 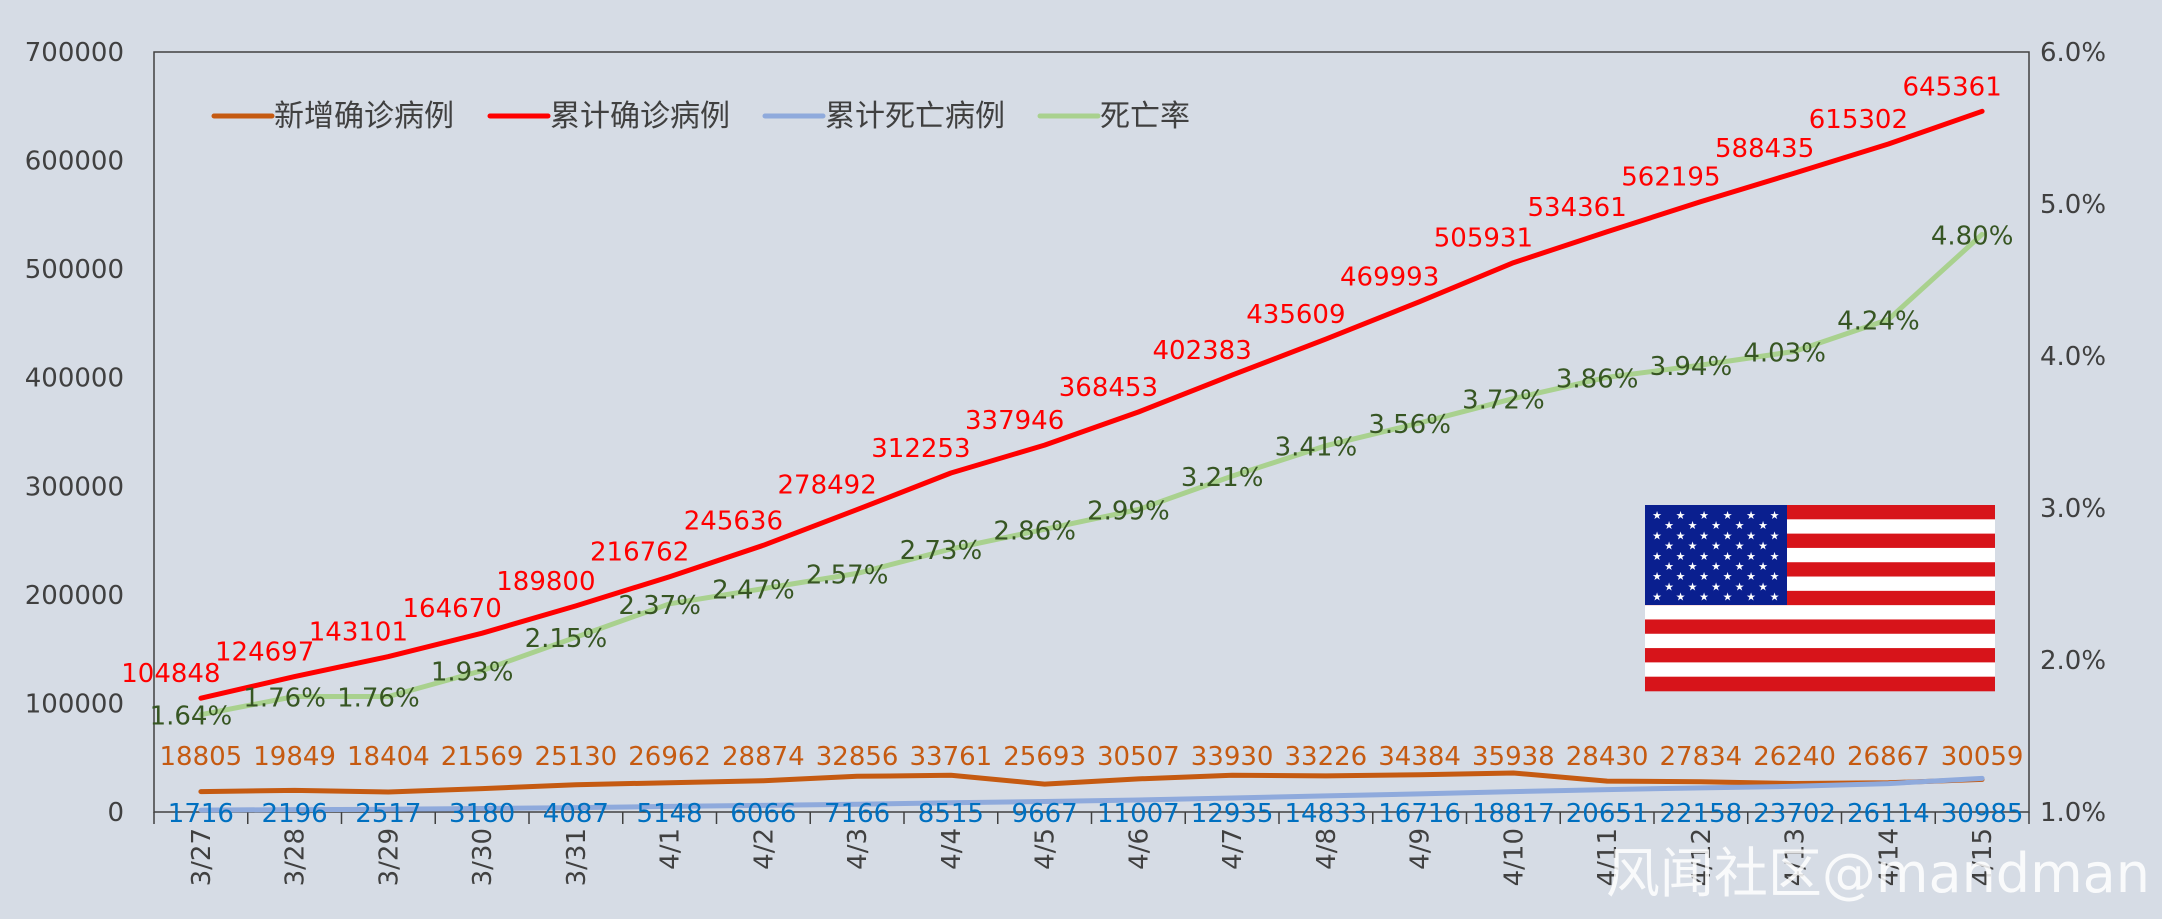 I want to click on death-rate-label: 3.41%, so click(x=1316, y=448).